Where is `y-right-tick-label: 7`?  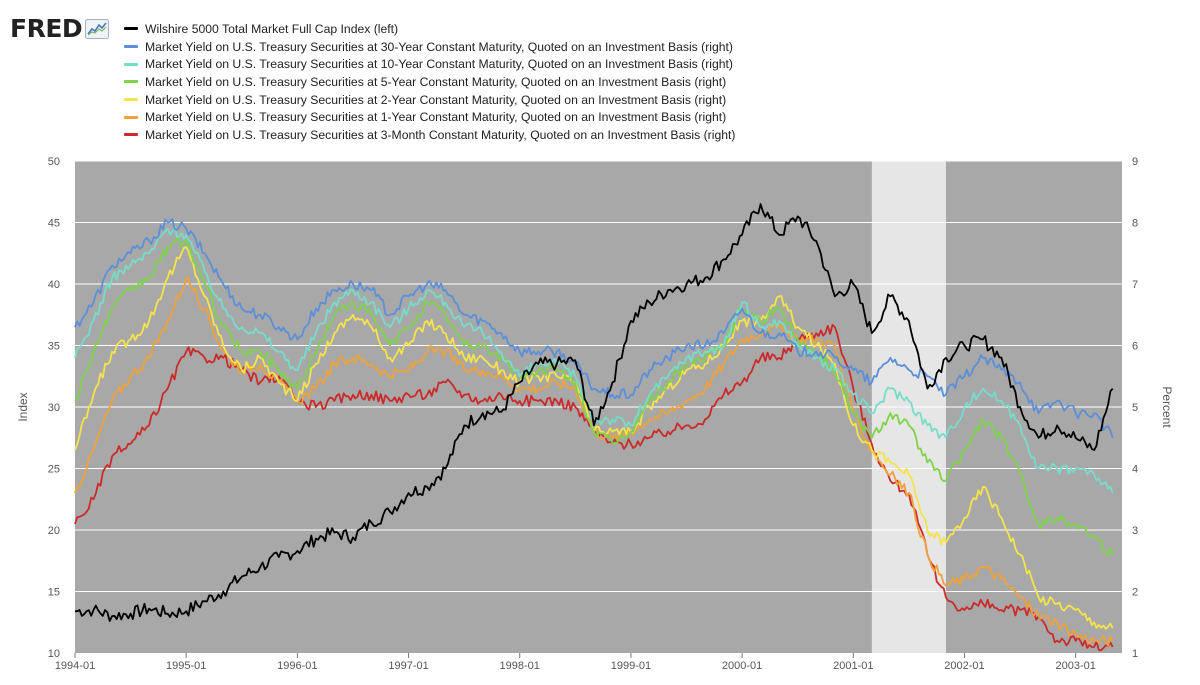
y-right-tick-label: 7 is located at coordinates (1135, 285).